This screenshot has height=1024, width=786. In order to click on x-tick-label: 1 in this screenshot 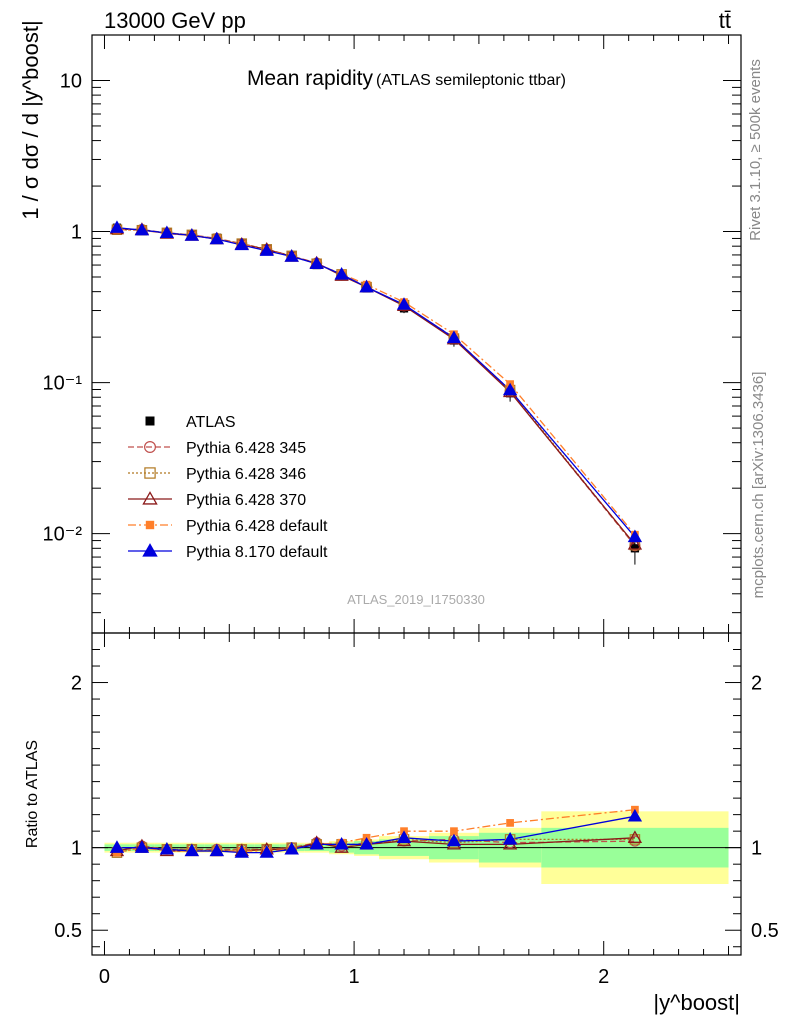, I will do `click(354, 977)`.